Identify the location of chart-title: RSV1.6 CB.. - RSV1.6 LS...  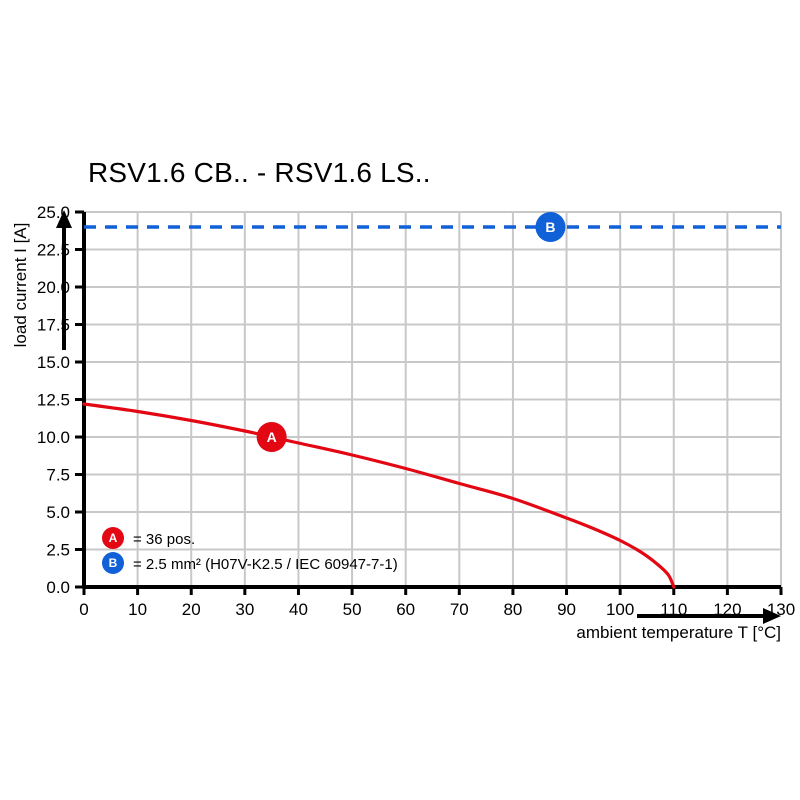
(259, 172).